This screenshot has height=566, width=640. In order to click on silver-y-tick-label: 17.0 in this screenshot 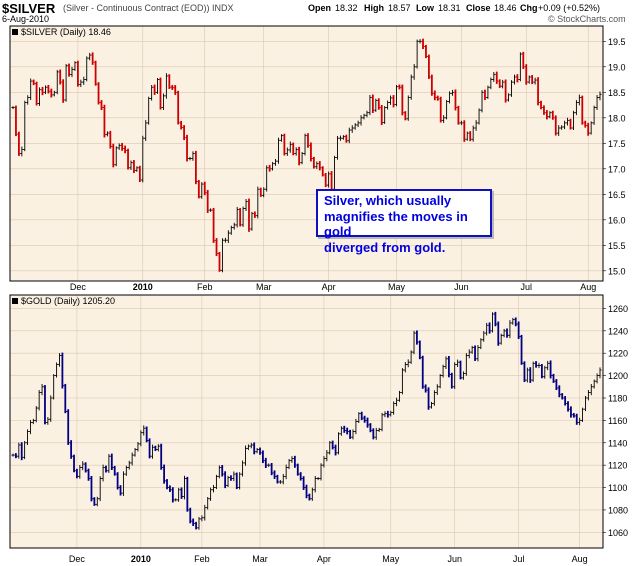, I will do `click(617, 169)`.